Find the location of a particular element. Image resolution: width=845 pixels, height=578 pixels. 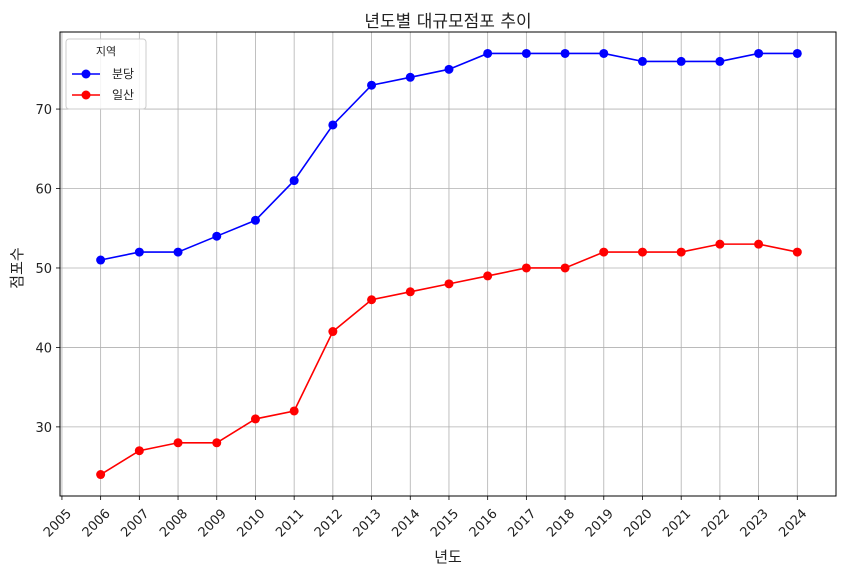

legend-label-1: 일산 is located at coordinates (123, 95).